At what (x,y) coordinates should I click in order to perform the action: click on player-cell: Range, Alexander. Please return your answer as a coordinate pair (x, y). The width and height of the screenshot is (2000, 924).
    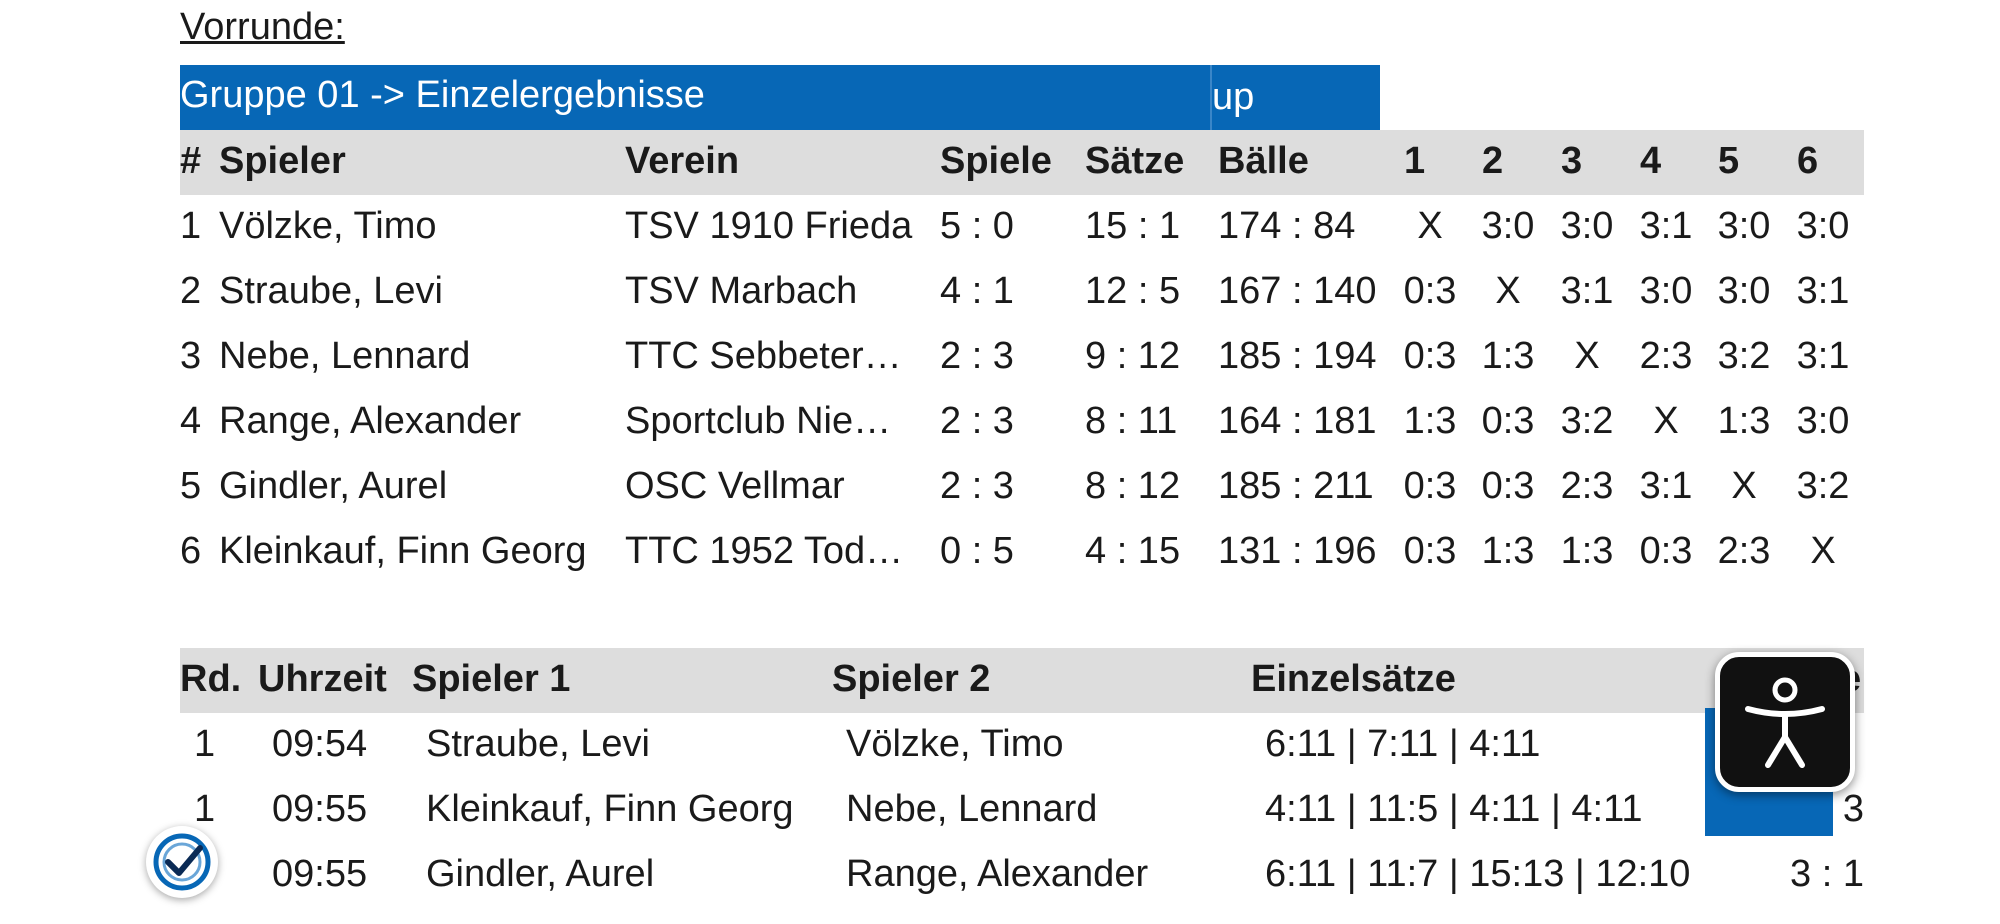
    Looking at the image, I should click on (370, 421).